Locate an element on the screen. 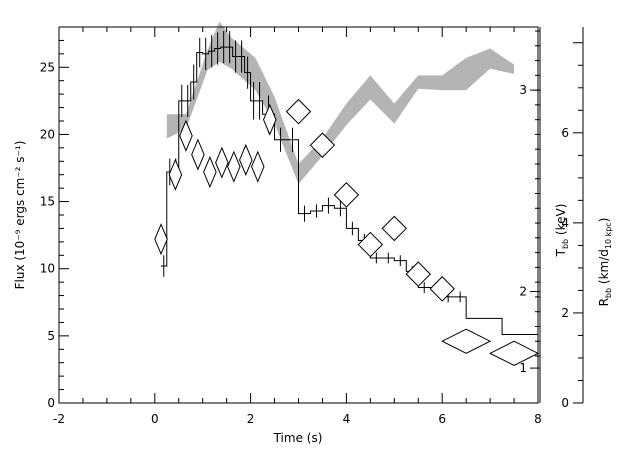  radius-axis-label-sub: bb is located at coordinates (608, 293).